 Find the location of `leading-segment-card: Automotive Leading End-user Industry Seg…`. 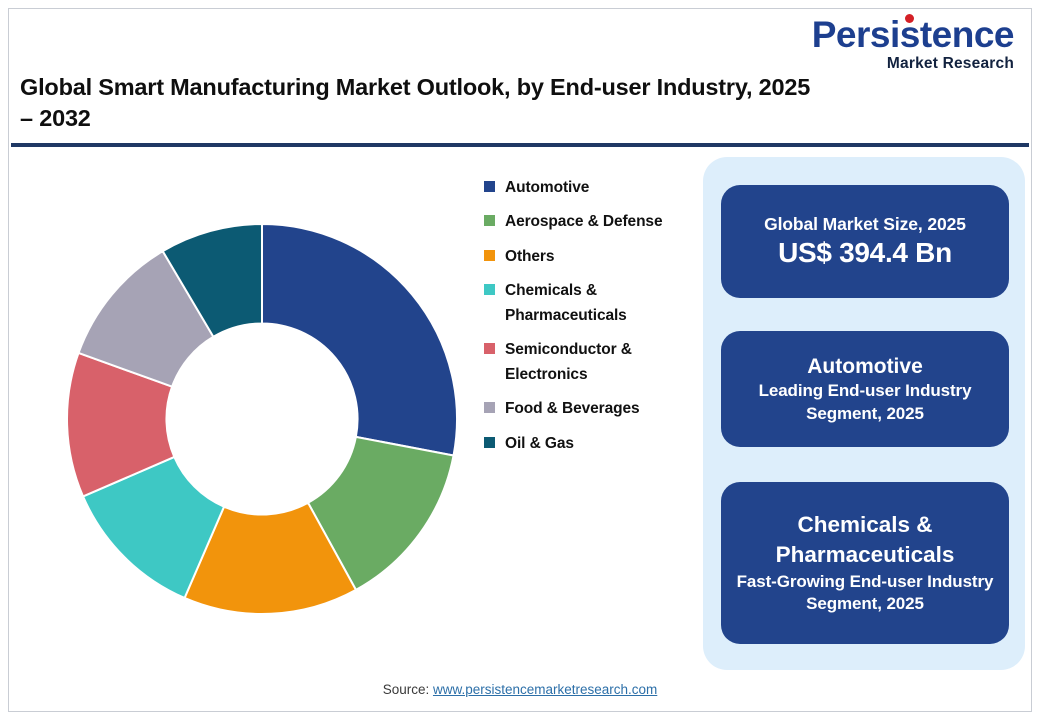

leading-segment-card: Automotive Leading End-user Industry Seg… is located at coordinates (865, 389).